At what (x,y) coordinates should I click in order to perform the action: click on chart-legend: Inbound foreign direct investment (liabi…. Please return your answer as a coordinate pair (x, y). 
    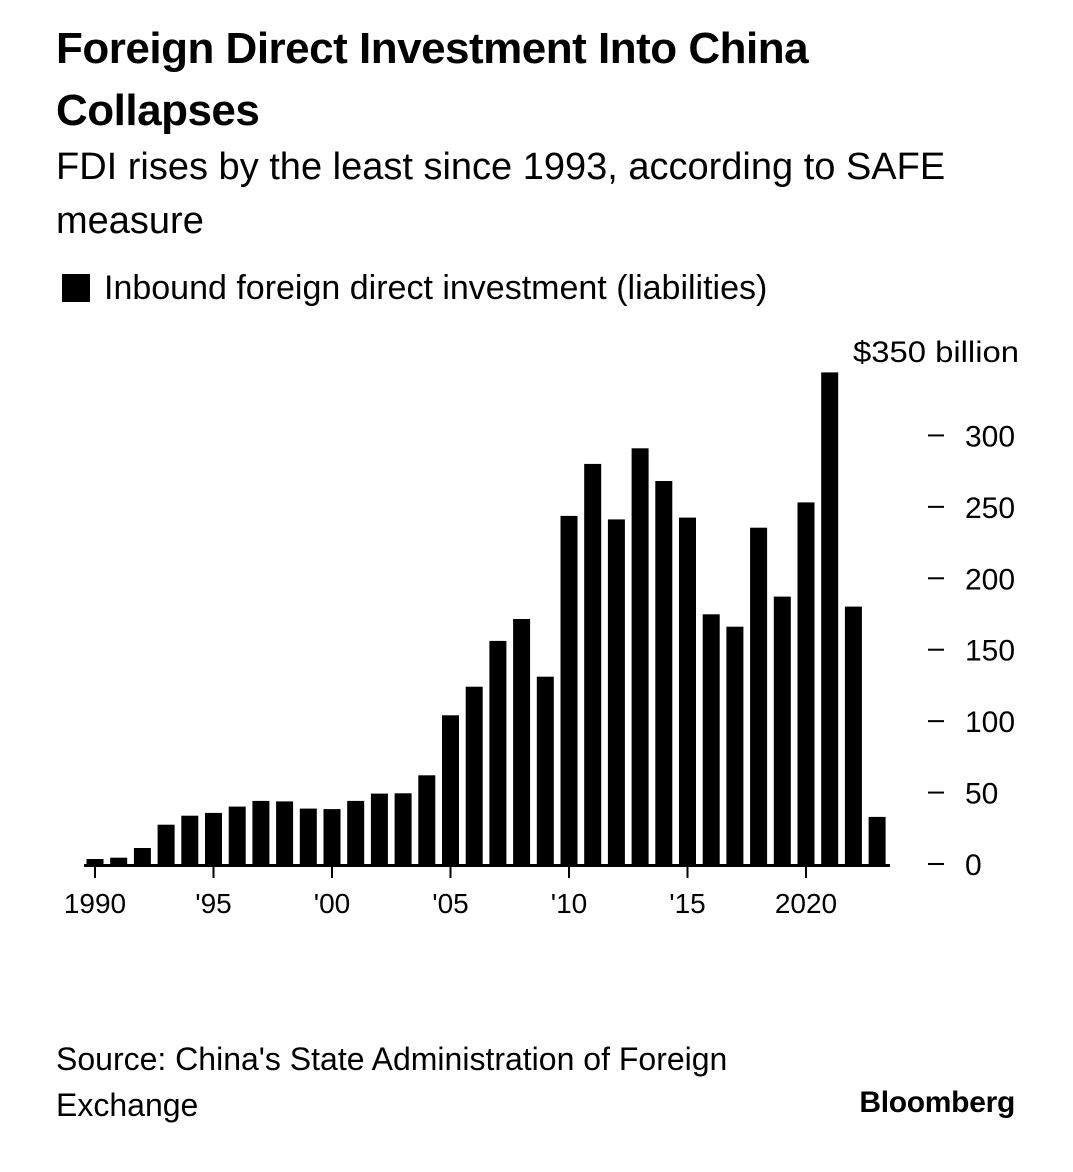
    Looking at the image, I should click on (414, 288).